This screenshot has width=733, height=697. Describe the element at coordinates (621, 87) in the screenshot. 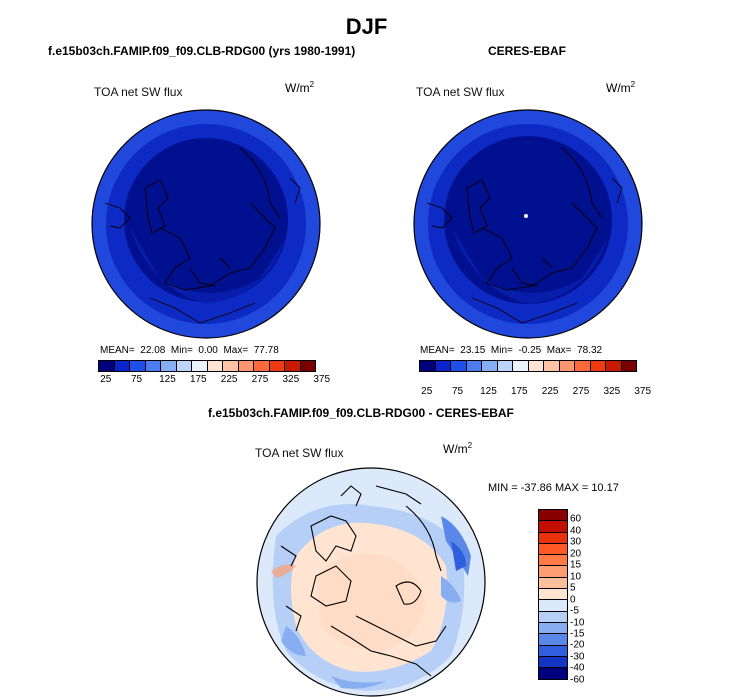

I see `panel2-units: W/m2` at that location.